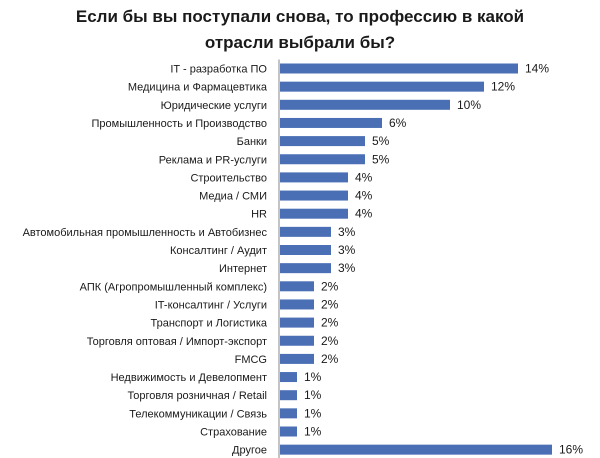 This screenshot has height=458, width=600. What do you see at coordinates (213, 160) in the screenshot?
I see `category-label: Реклама и PR-услуги` at bounding box center [213, 160].